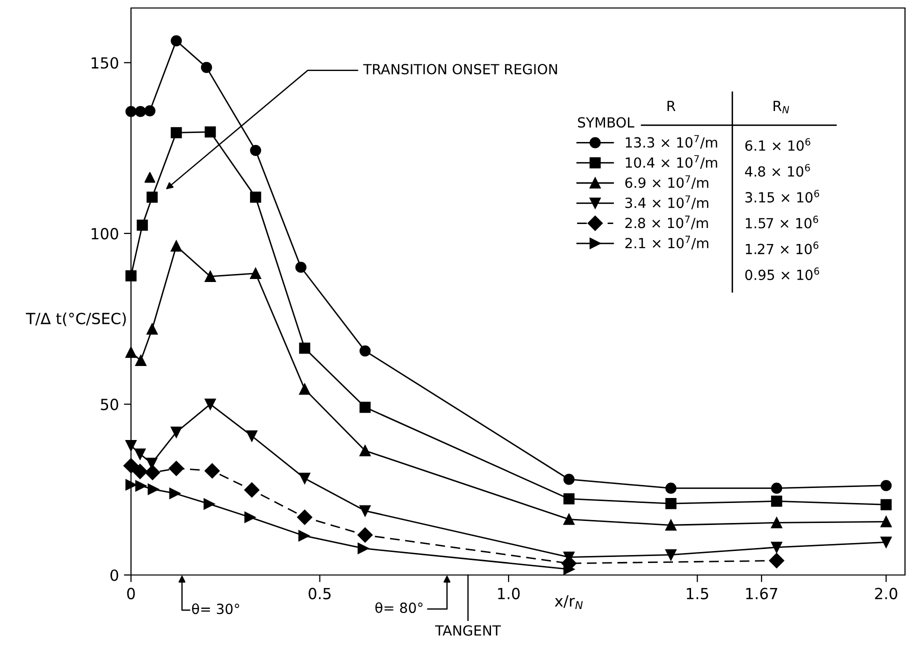  What do you see at coordinates (105, 234) in the screenshot?
I see `y-tick-label: 100` at bounding box center [105, 234].